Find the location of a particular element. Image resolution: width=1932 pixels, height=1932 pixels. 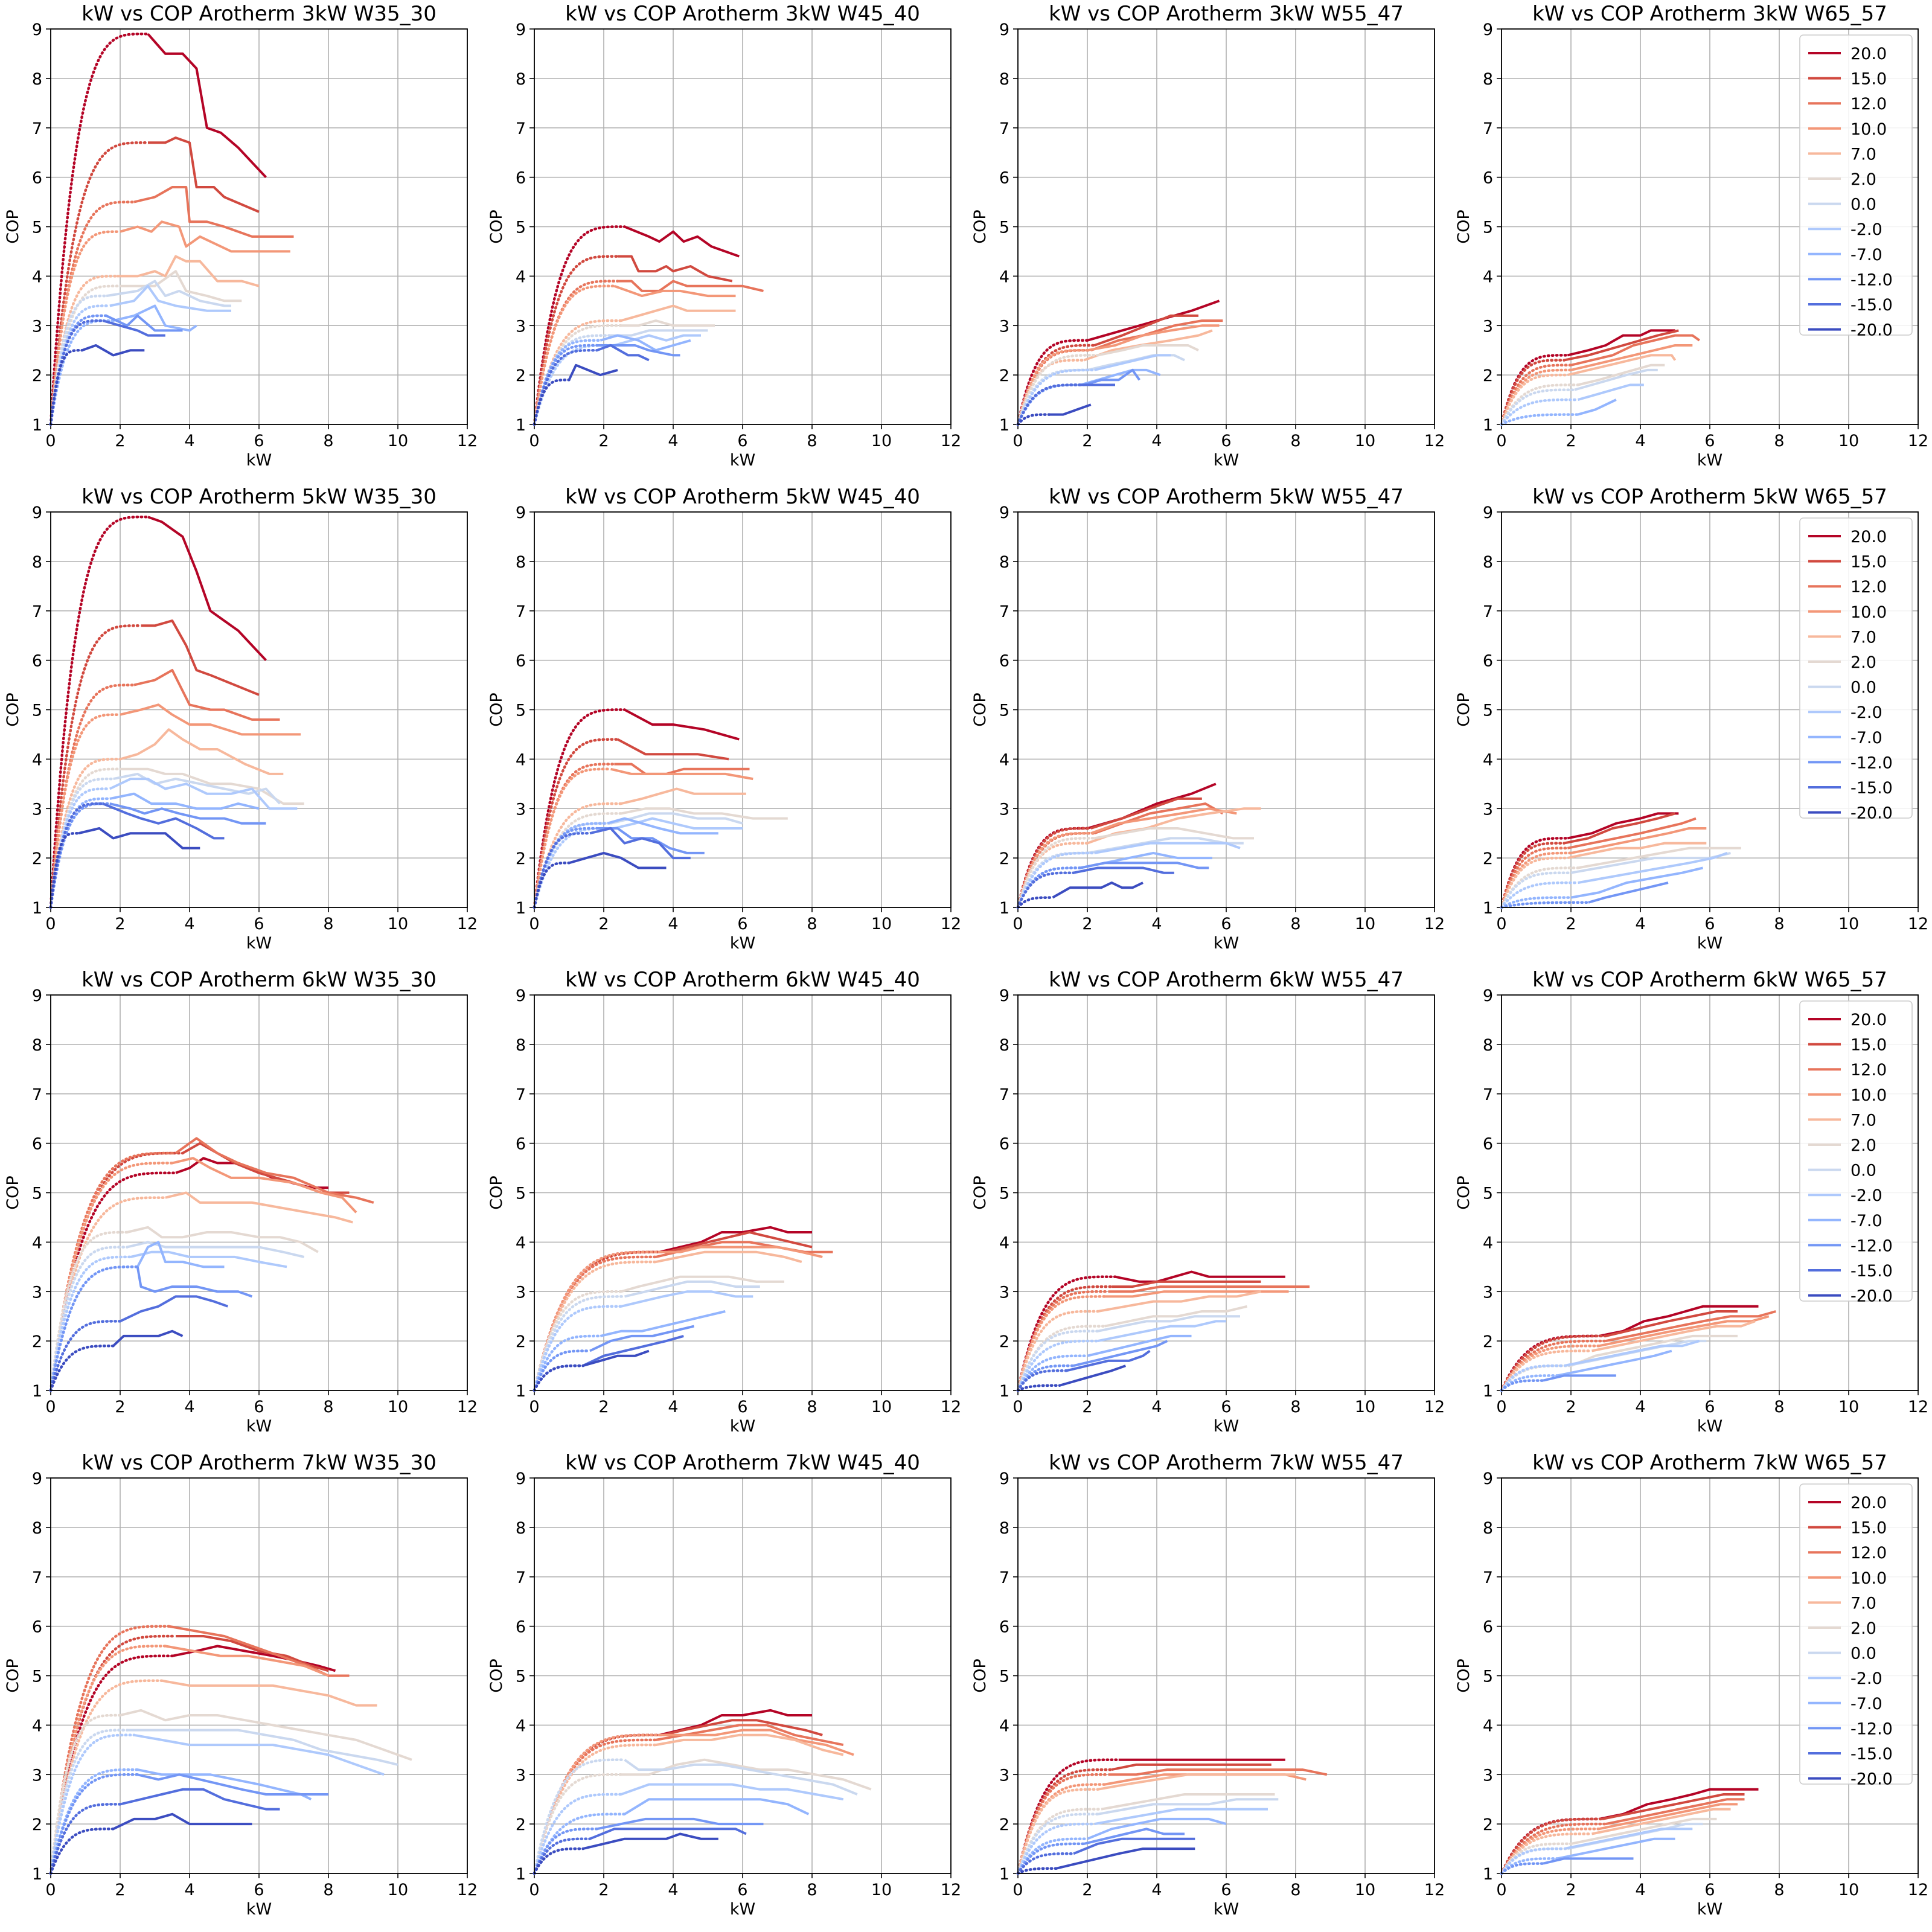

y-axis-label: COP is located at coordinates (981, 710).